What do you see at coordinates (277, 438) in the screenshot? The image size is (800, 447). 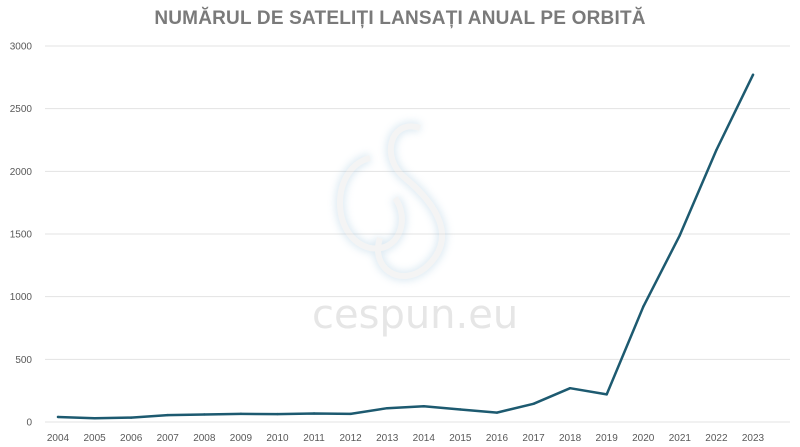 I see `x-tick-label: 2010` at bounding box center [277, 438].